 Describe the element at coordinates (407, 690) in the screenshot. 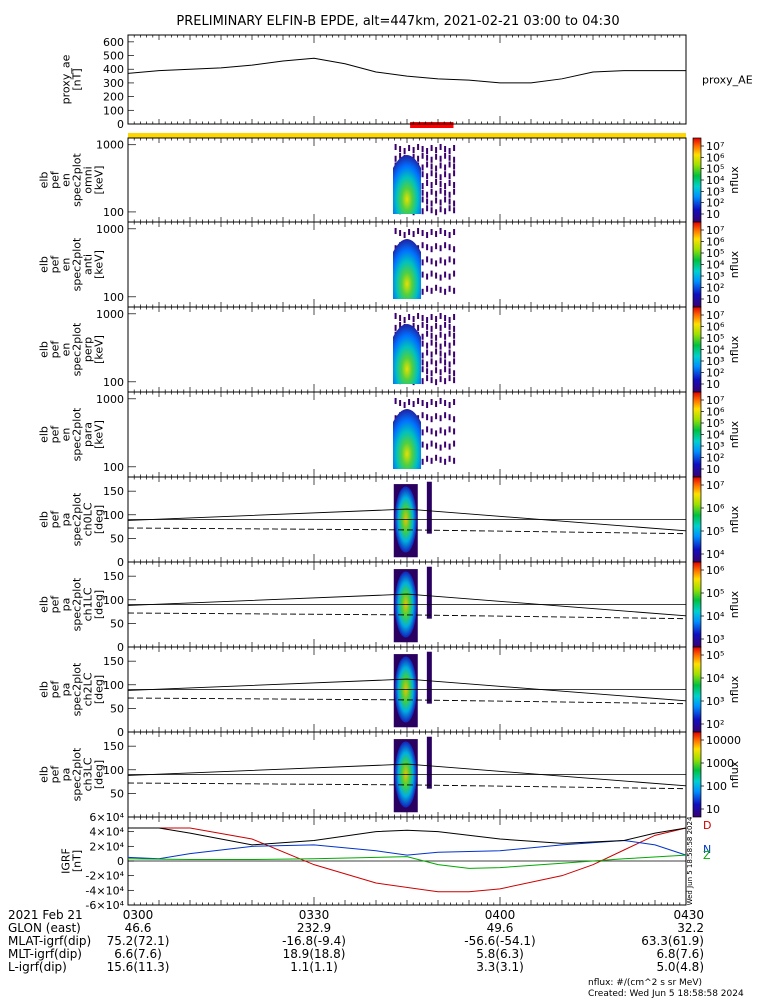

I see `loss-cone-line` at that location.